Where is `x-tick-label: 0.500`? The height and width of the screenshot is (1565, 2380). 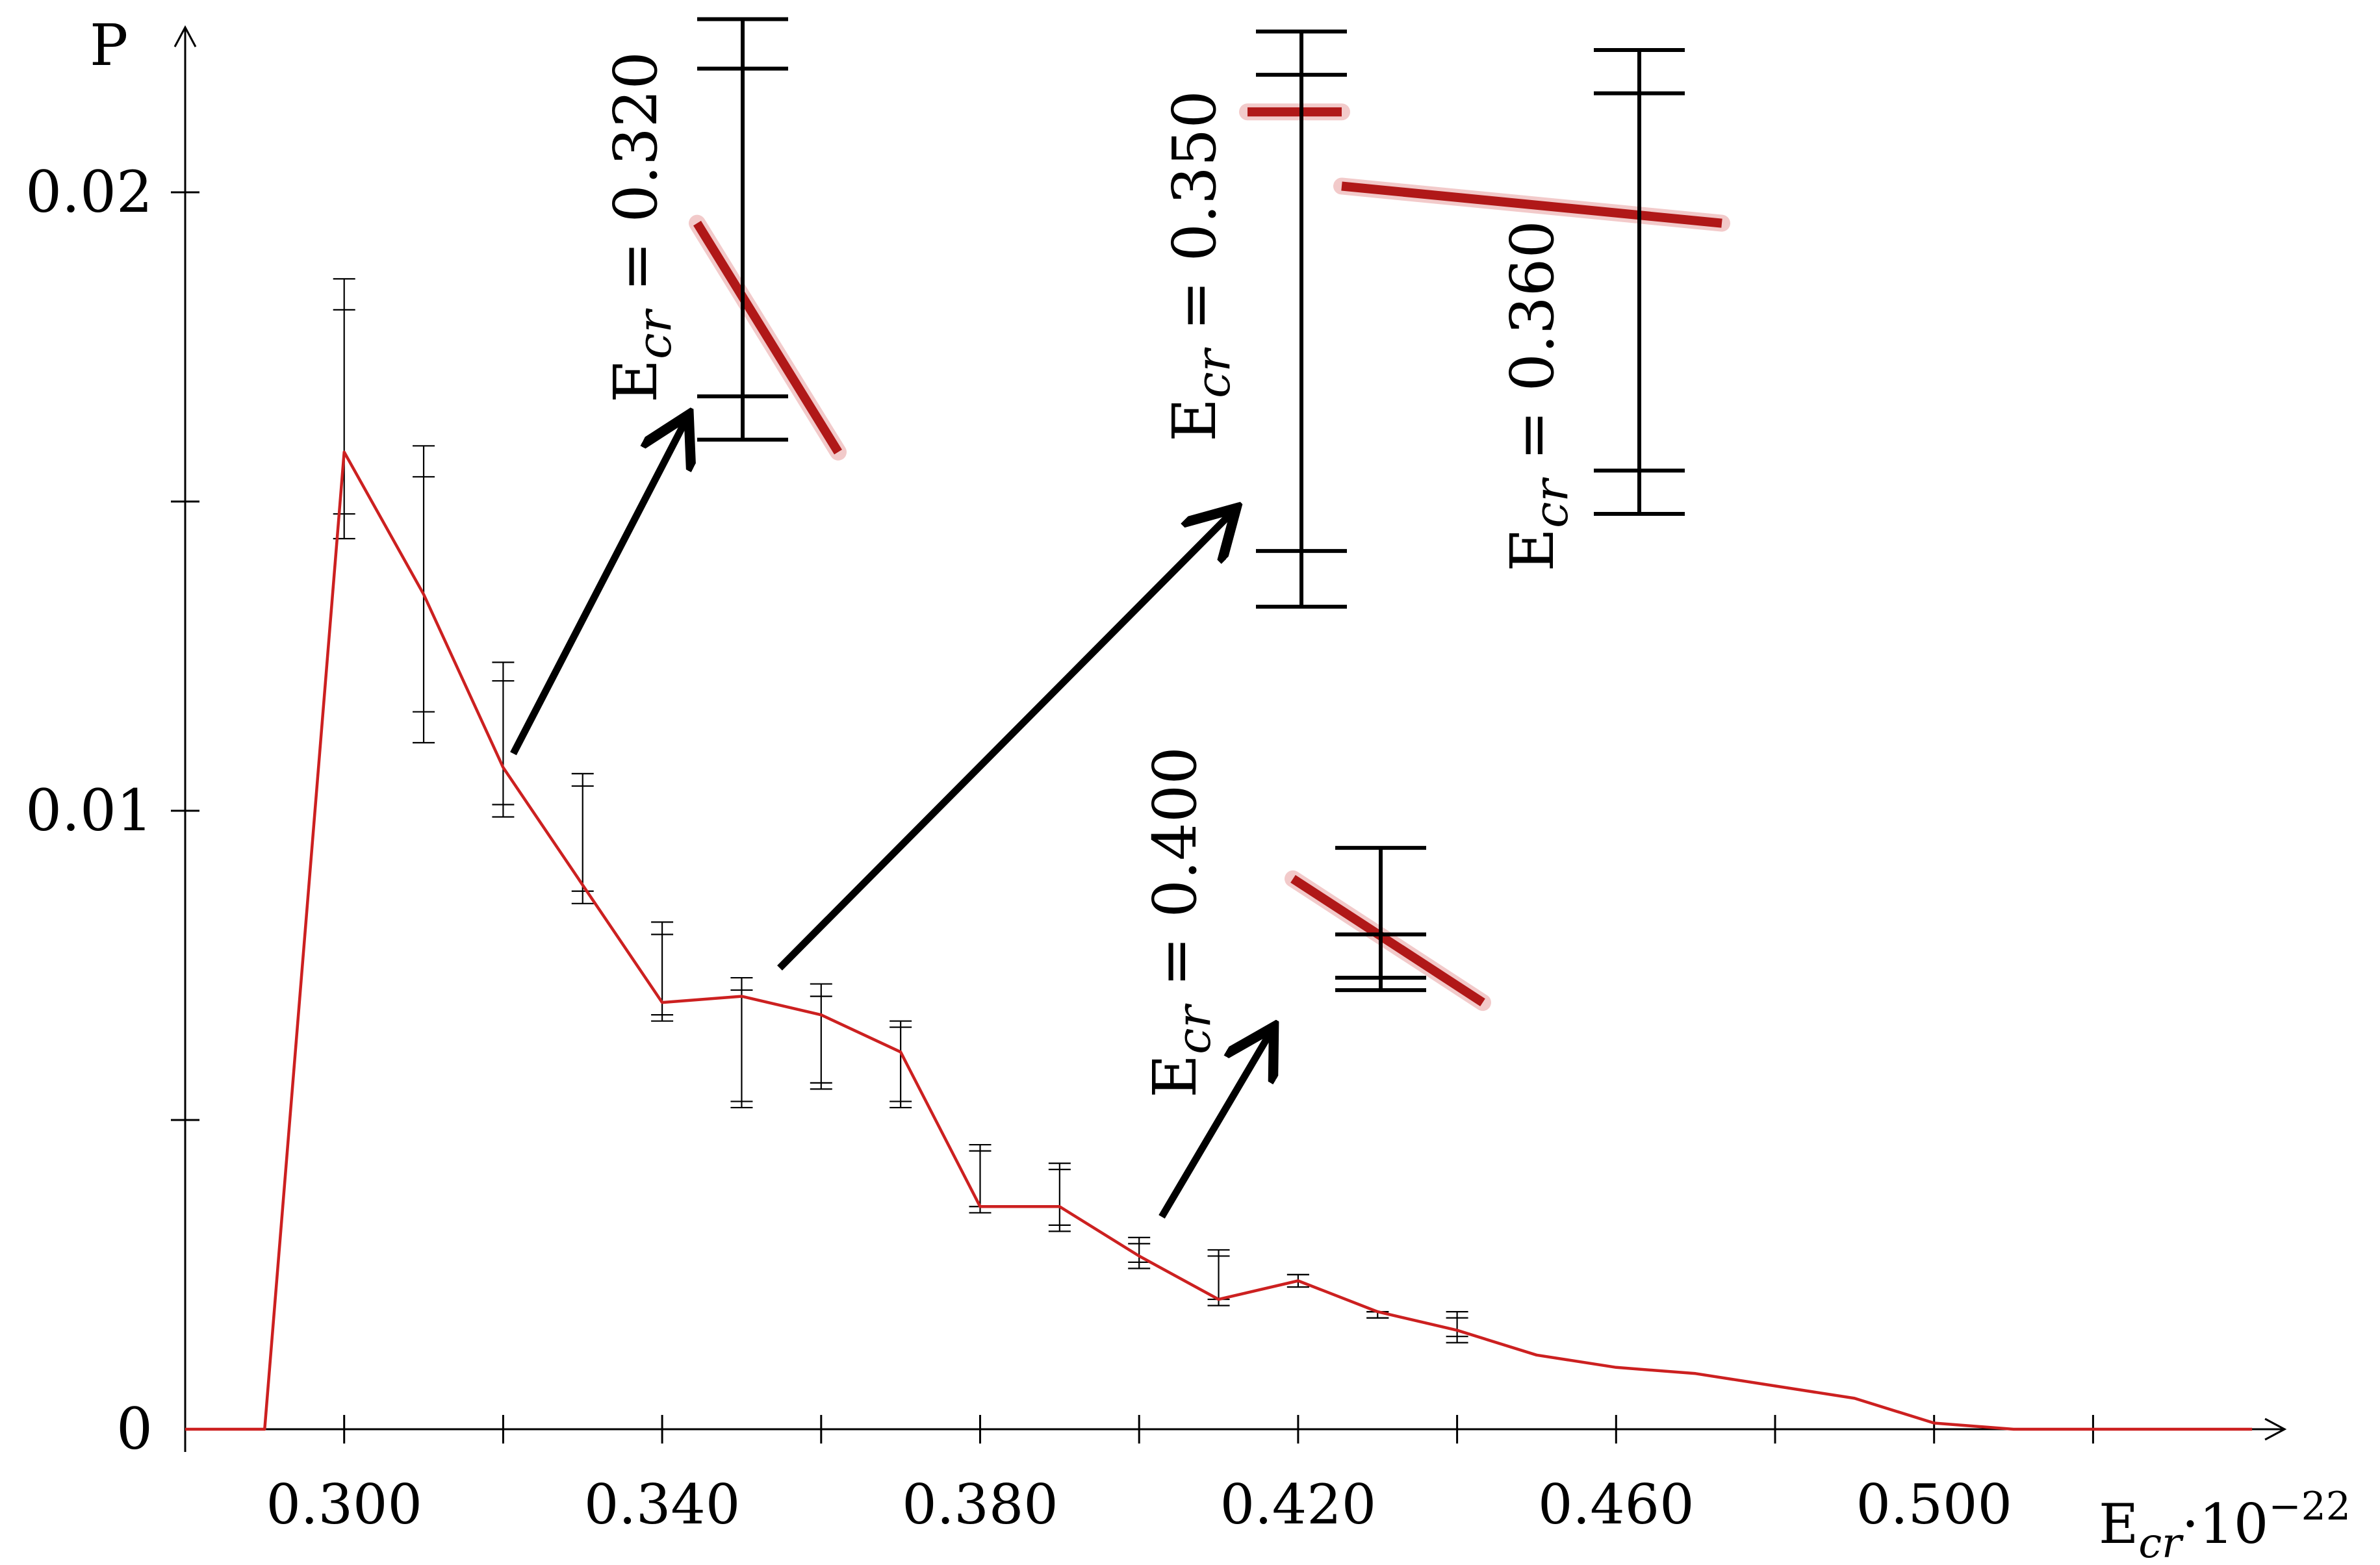
x-tick-label: 0.500 is located at coordinates (1934, 1504).